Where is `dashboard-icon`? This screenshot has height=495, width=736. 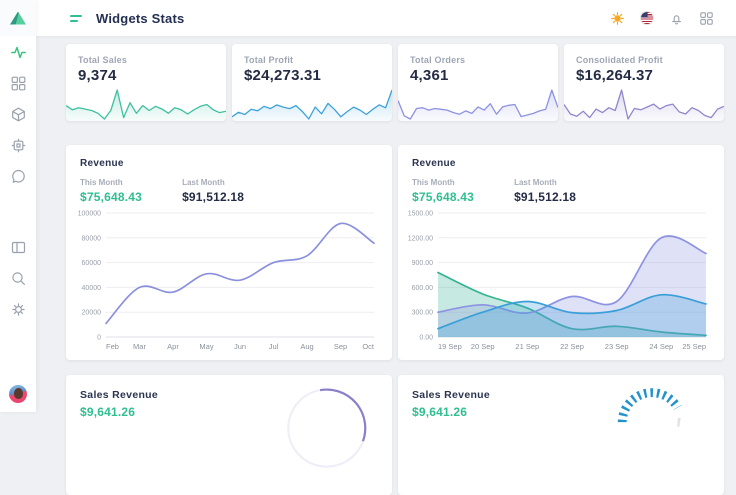 dashboard-icon is located at coordinates (18, 83).